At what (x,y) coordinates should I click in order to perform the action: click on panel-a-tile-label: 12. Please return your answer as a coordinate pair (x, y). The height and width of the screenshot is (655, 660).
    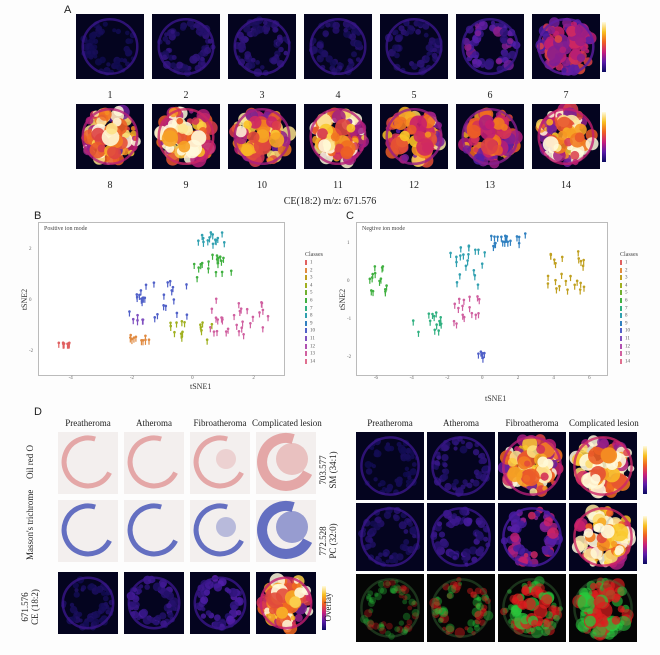
    Looking at the image, I should click on (414, 185).